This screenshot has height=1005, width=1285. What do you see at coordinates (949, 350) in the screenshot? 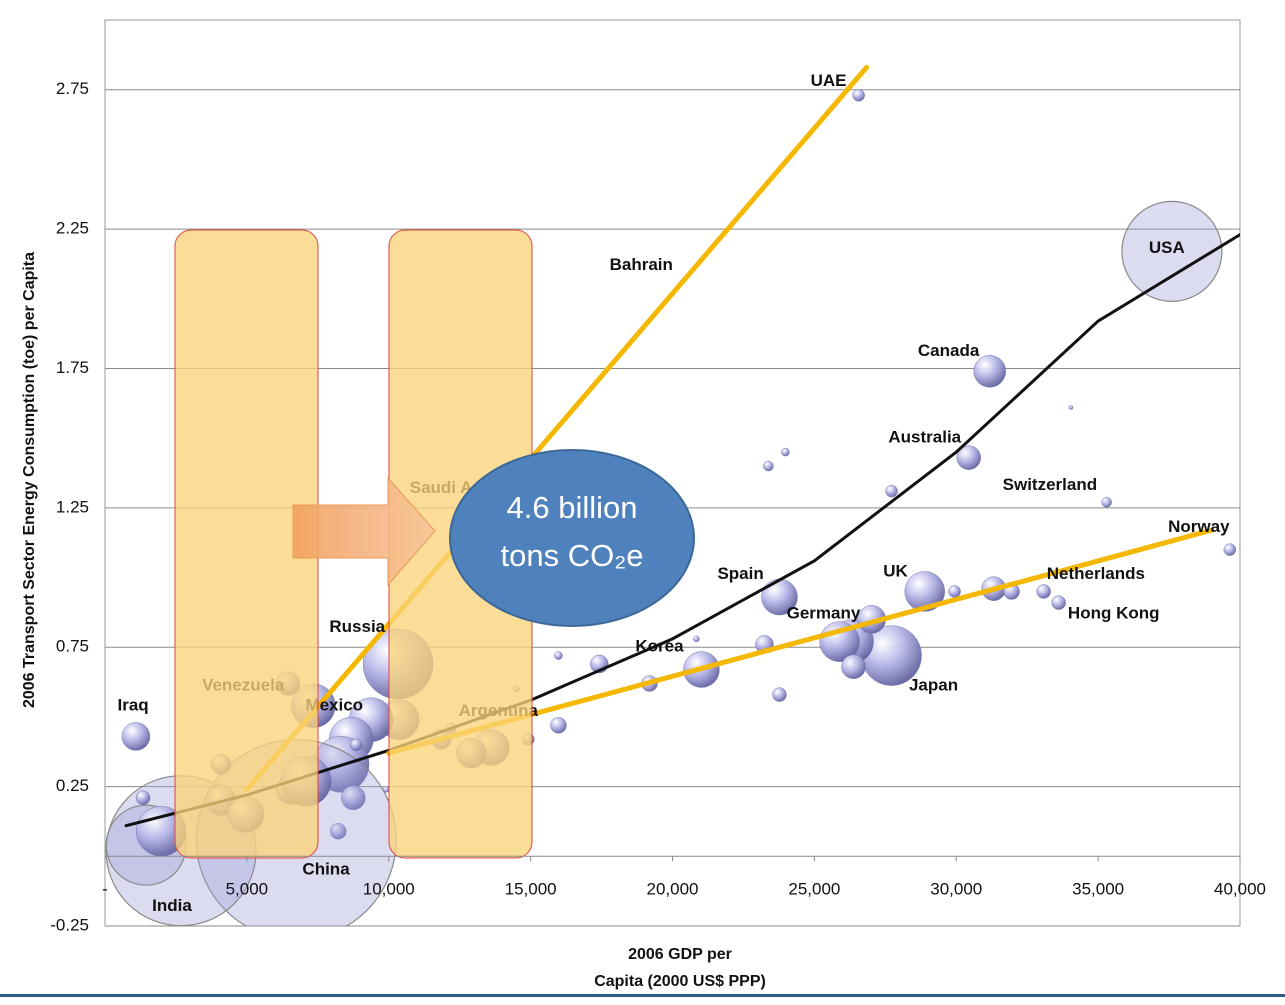
I see `country-label: Canada` at bounding box center [949, 350].